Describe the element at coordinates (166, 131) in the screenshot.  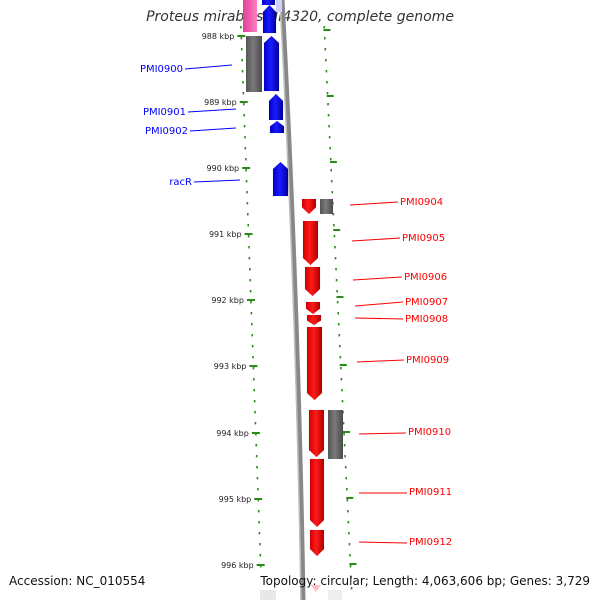
I see `gene-label: PMI0902` at that location.